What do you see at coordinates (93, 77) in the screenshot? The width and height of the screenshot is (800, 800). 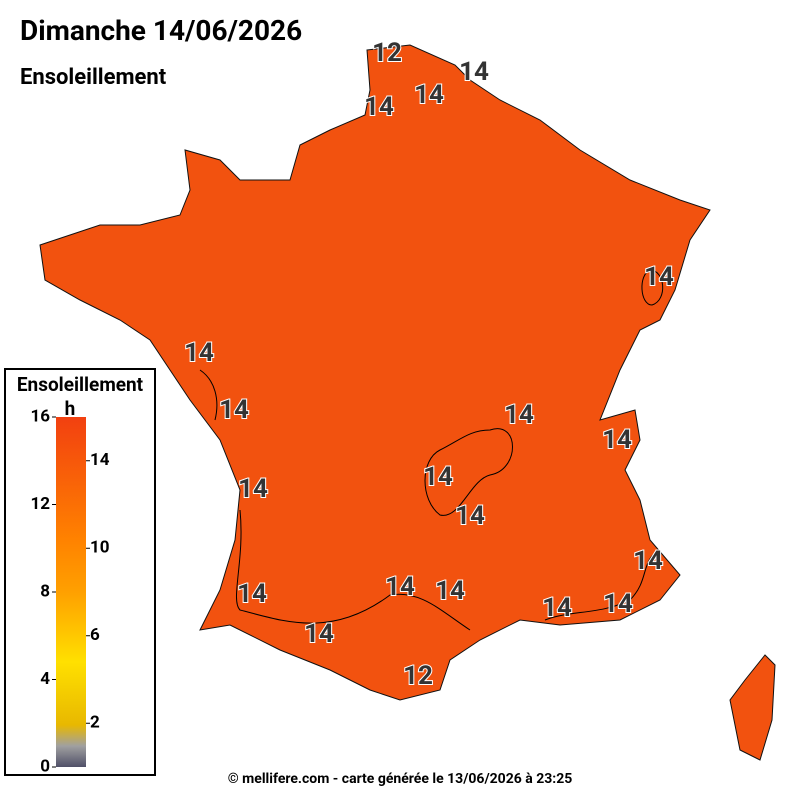 I see `subtitle: Ensoleillement` at bounding box center [93, 77].